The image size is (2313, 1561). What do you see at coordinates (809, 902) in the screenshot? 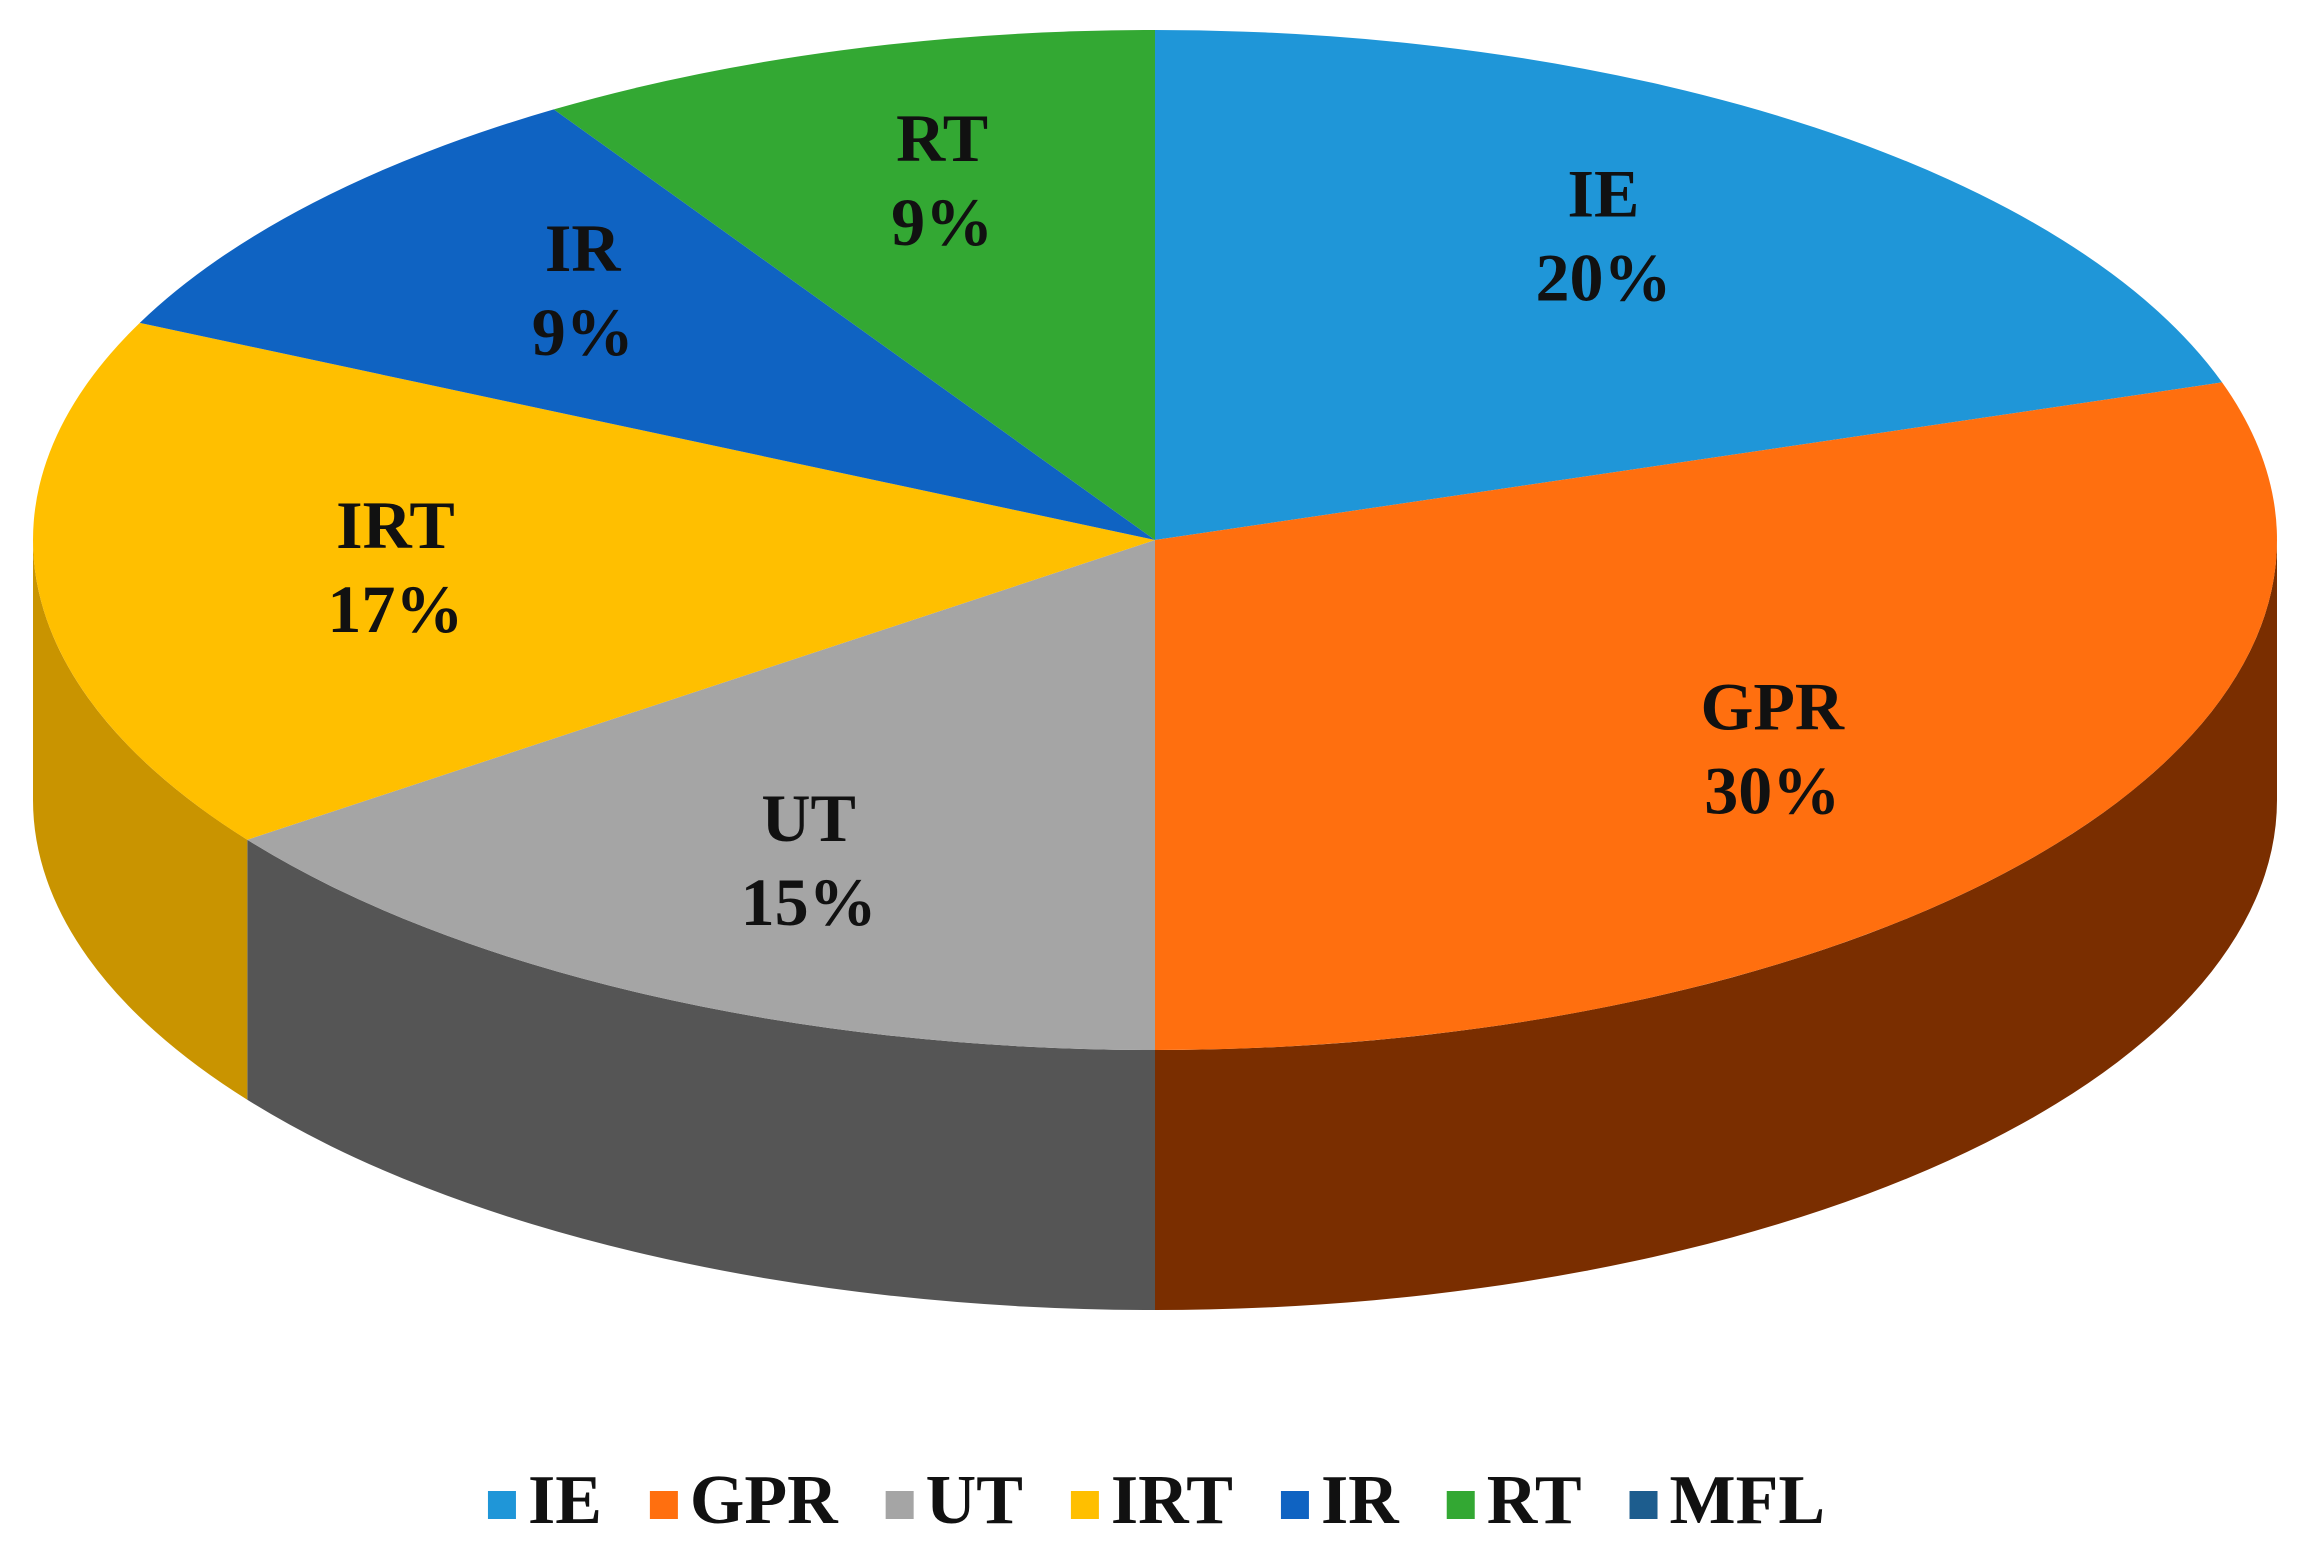
I see `slice-value-label: 15%` at bounding box center [809, 902].